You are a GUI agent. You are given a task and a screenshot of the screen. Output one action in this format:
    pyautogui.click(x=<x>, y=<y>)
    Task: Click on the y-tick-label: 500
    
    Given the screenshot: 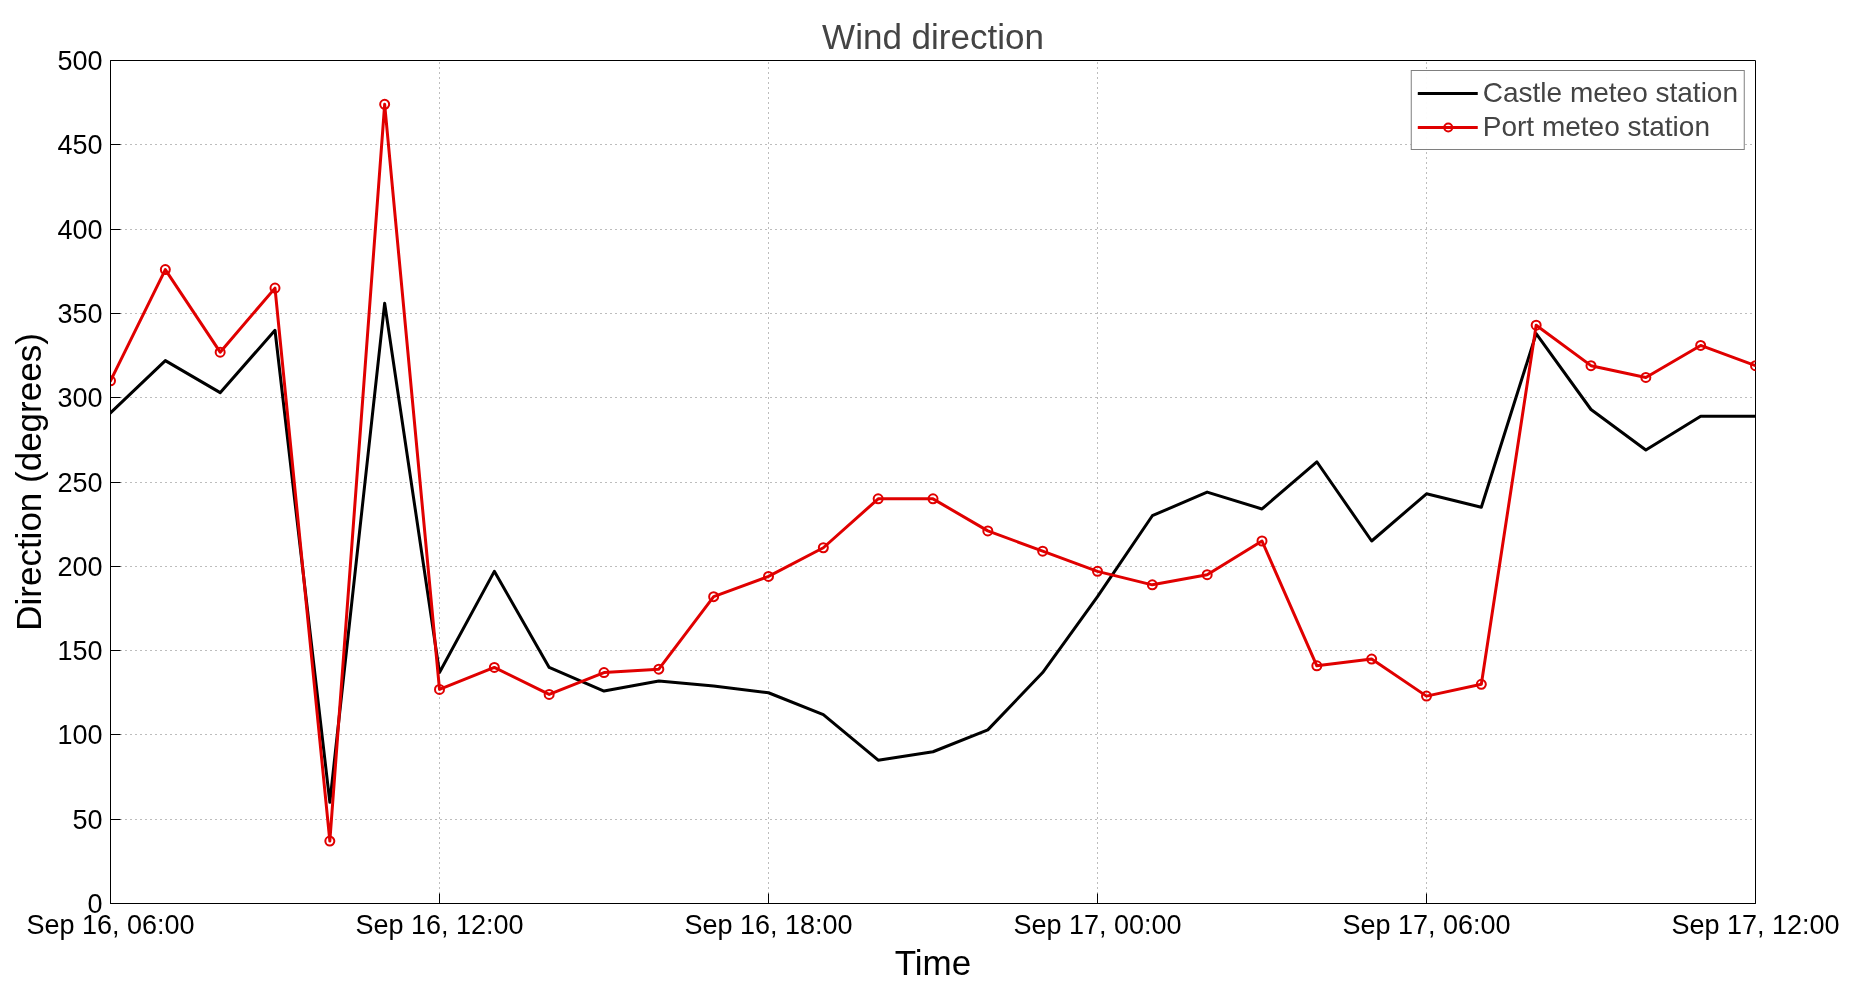 What is the action you would take?
    pyautogui.click(x=80, y=61)
    